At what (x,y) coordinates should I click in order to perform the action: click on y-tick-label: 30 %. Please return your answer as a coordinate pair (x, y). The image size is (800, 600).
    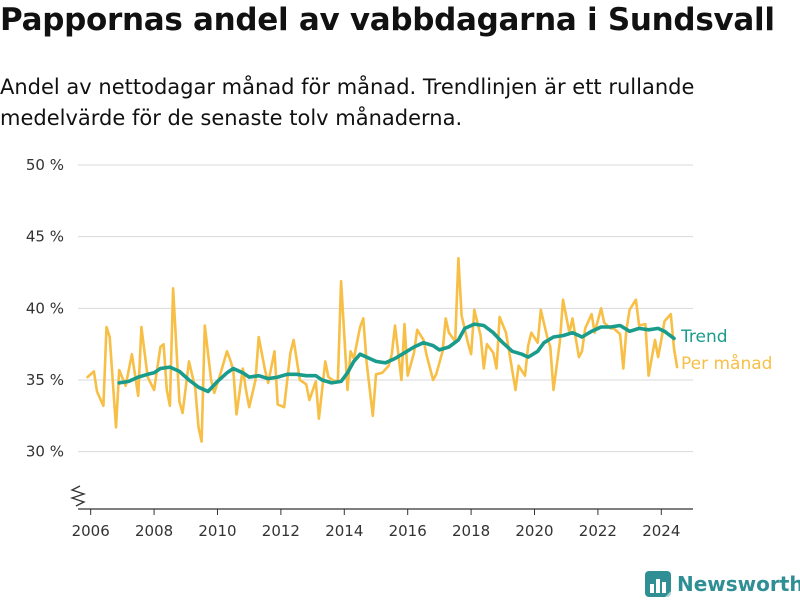
    Looking at the image, I should click on (45, 452).